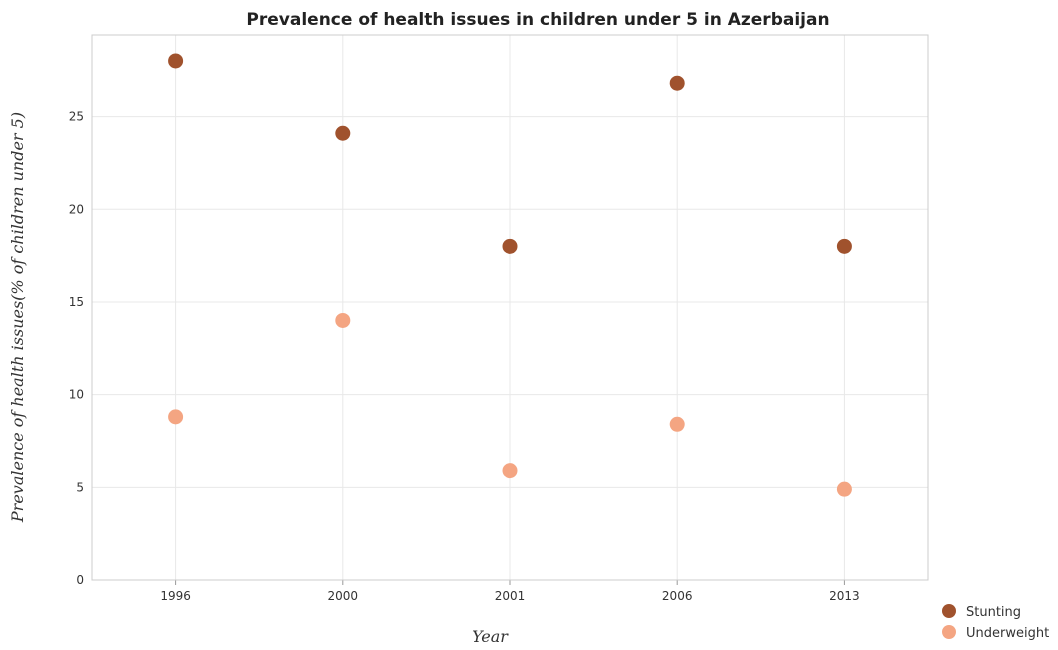  Describe the element at coordinates (176, 61) in the screenshot. I see `stunting-point-1996` at that location.